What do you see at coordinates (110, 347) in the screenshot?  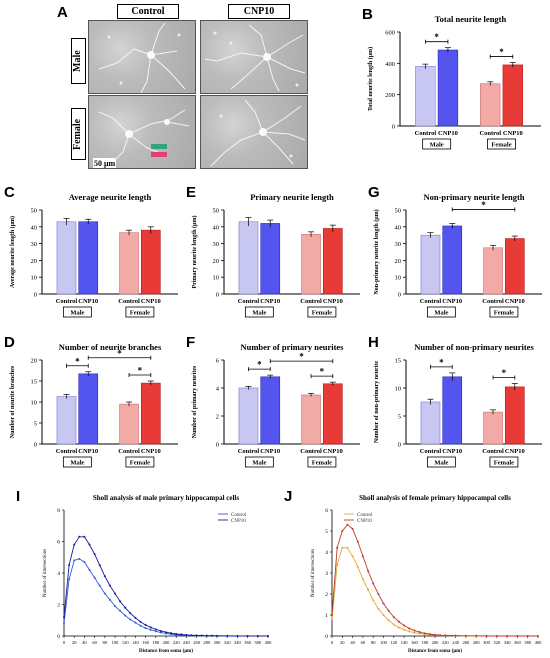 I see `chart-title: Number of neurite branches` at bounding box center [110, 347].